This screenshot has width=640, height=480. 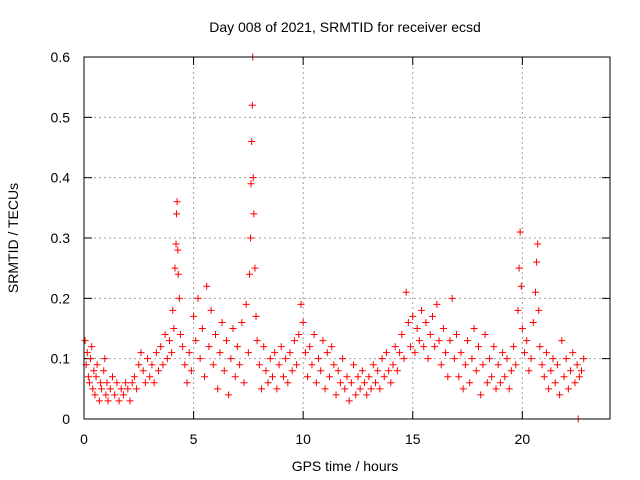 I want to click on x-tick-label: 15, so click(x=413, y=439).